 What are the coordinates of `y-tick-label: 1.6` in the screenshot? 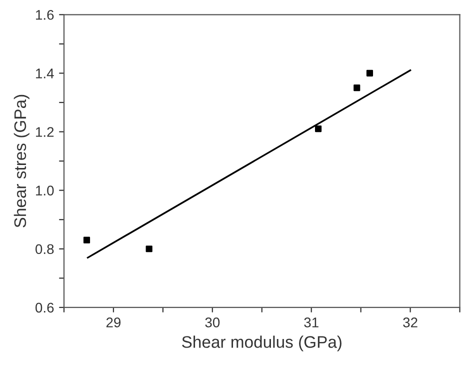 It's located at (45, 15).